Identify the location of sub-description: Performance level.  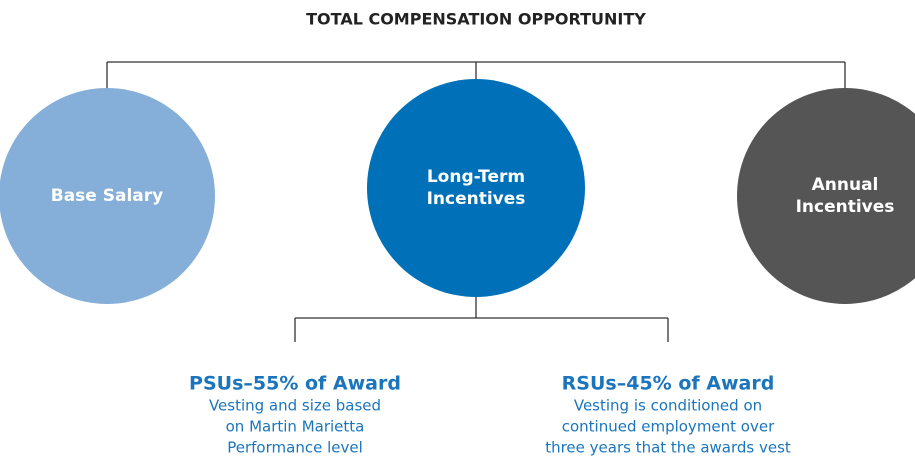
(295, 448).